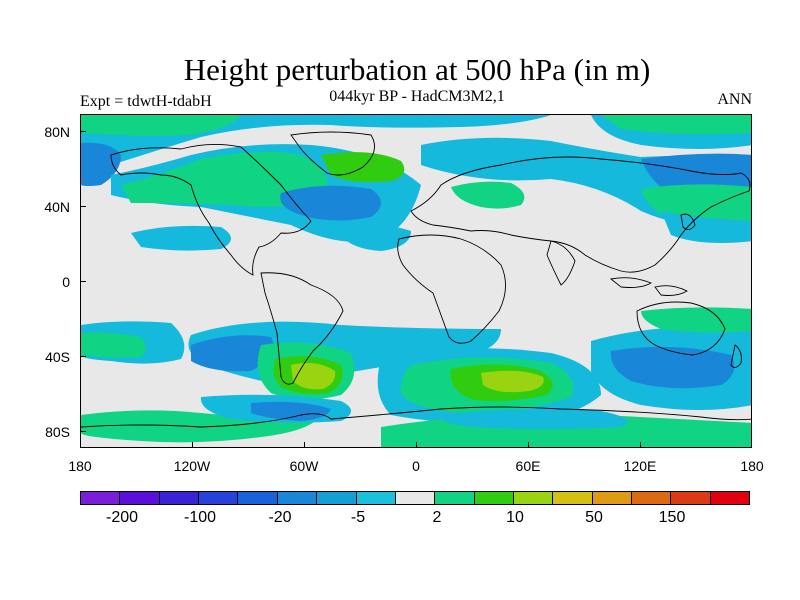 The width and height of the screenshot is (800, 600). I want to click on colorbar-label: 50, so click(594, 517).